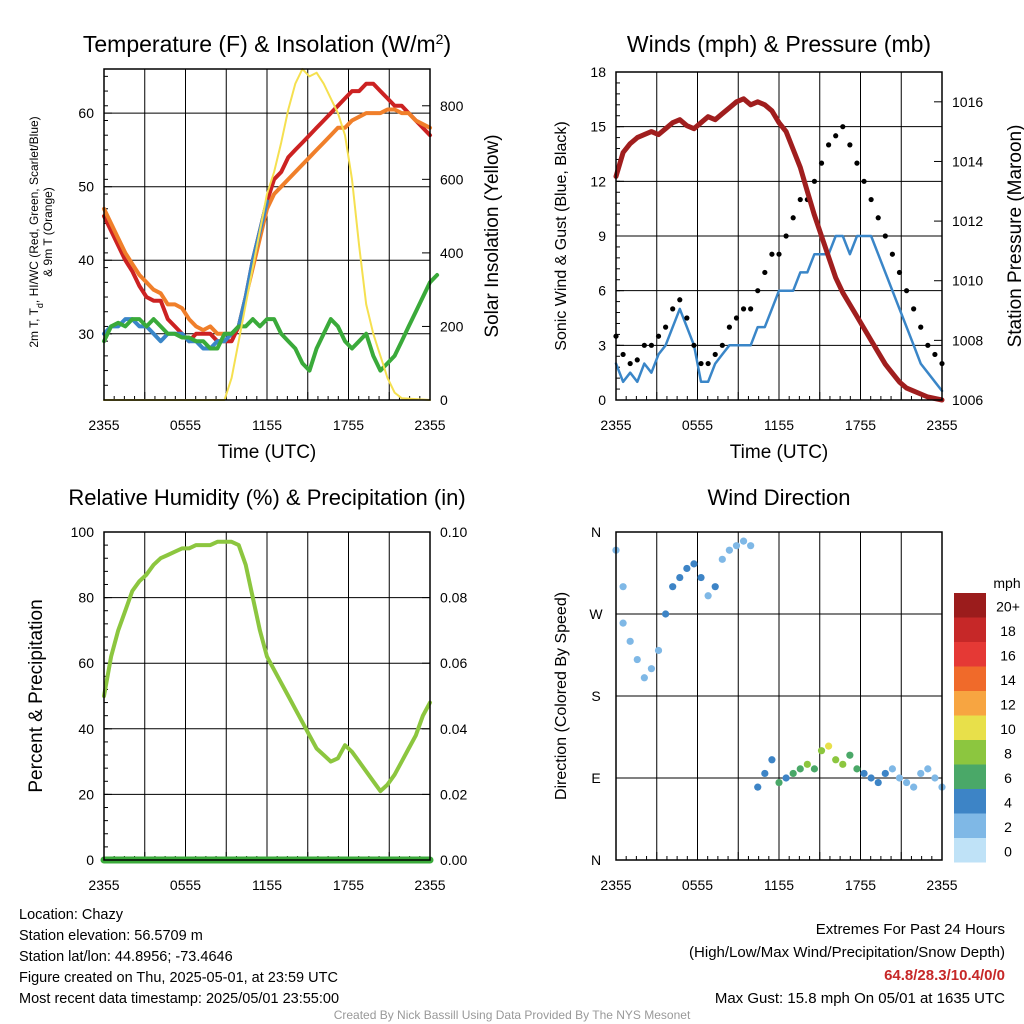 Image resolution: width=1024 pixels, height=1024 pixels. I want to click on y-right-tick-label: 1008, so click(967, 340).